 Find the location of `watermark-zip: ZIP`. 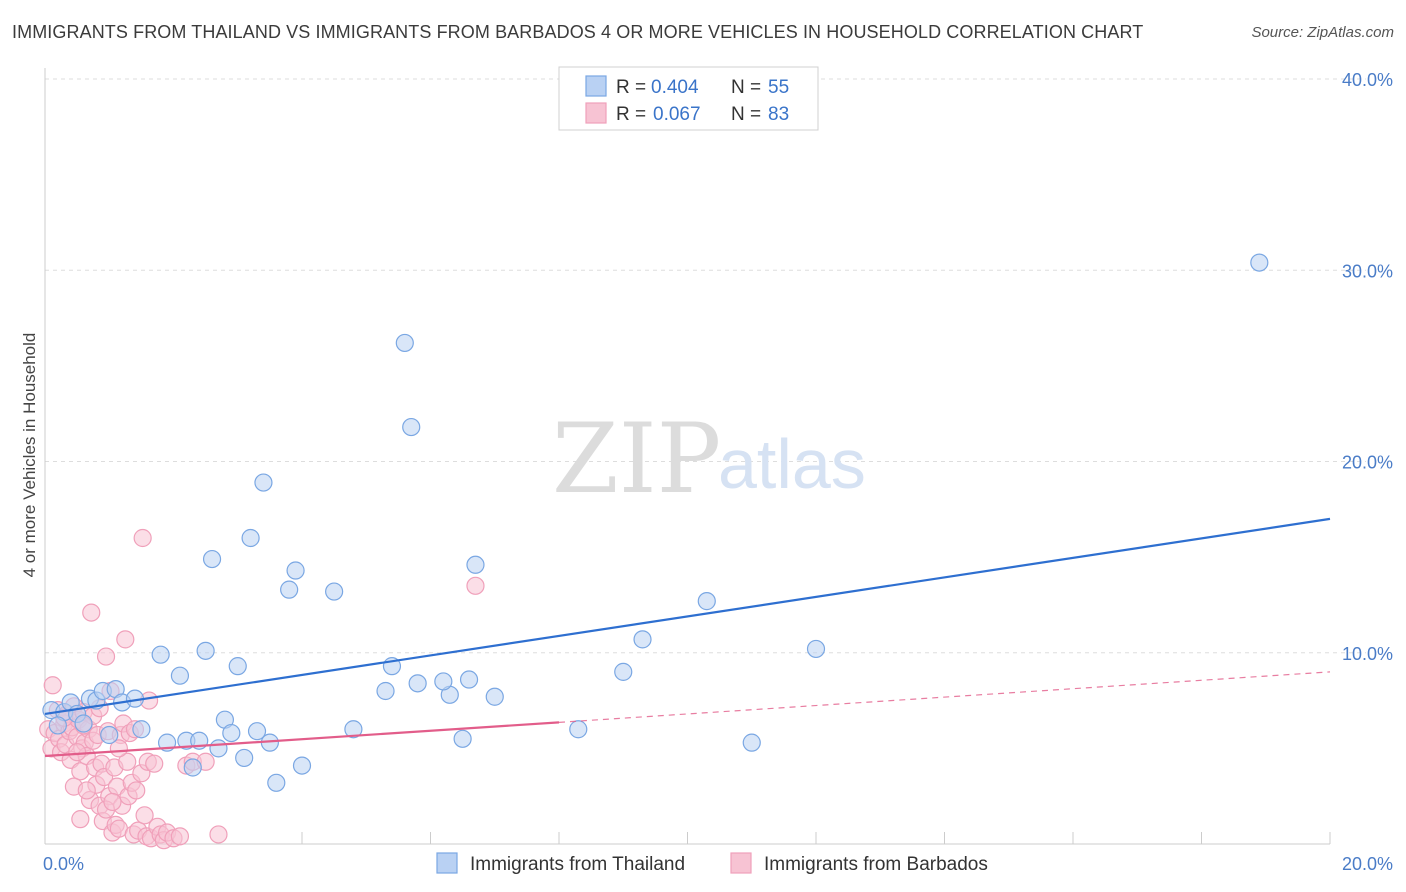

watermark-zip: ZIP is located at coordinates (636, 459).